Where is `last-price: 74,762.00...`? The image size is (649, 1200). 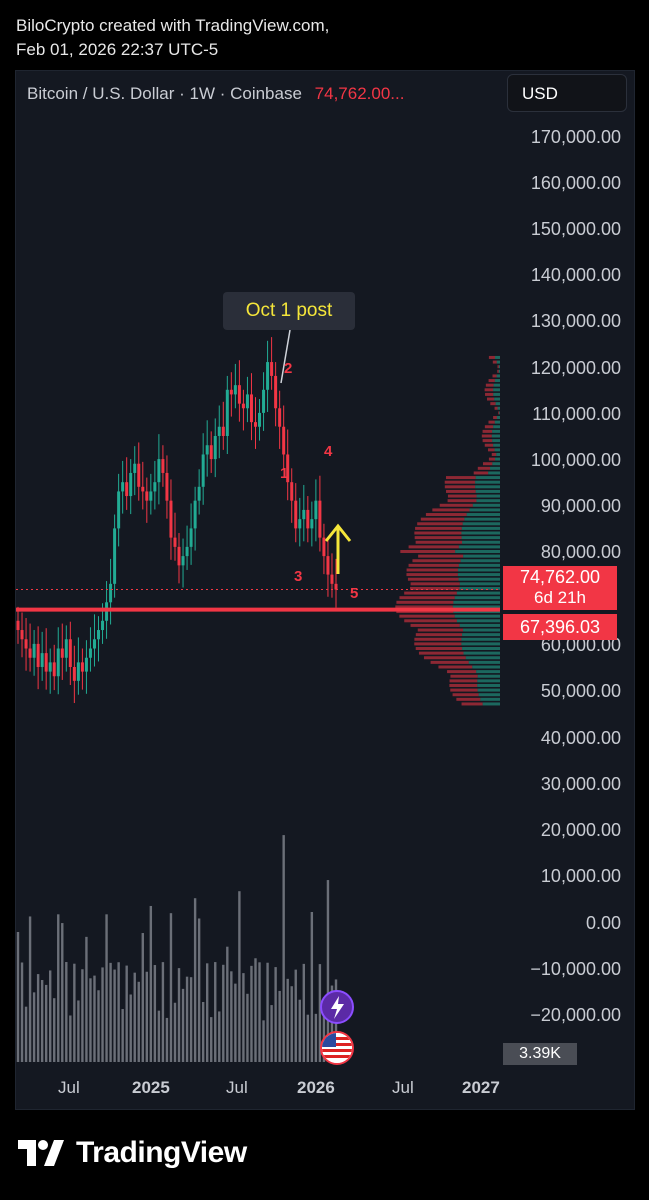 last-price: 74,762.00... is located at coordinates (359, 93).